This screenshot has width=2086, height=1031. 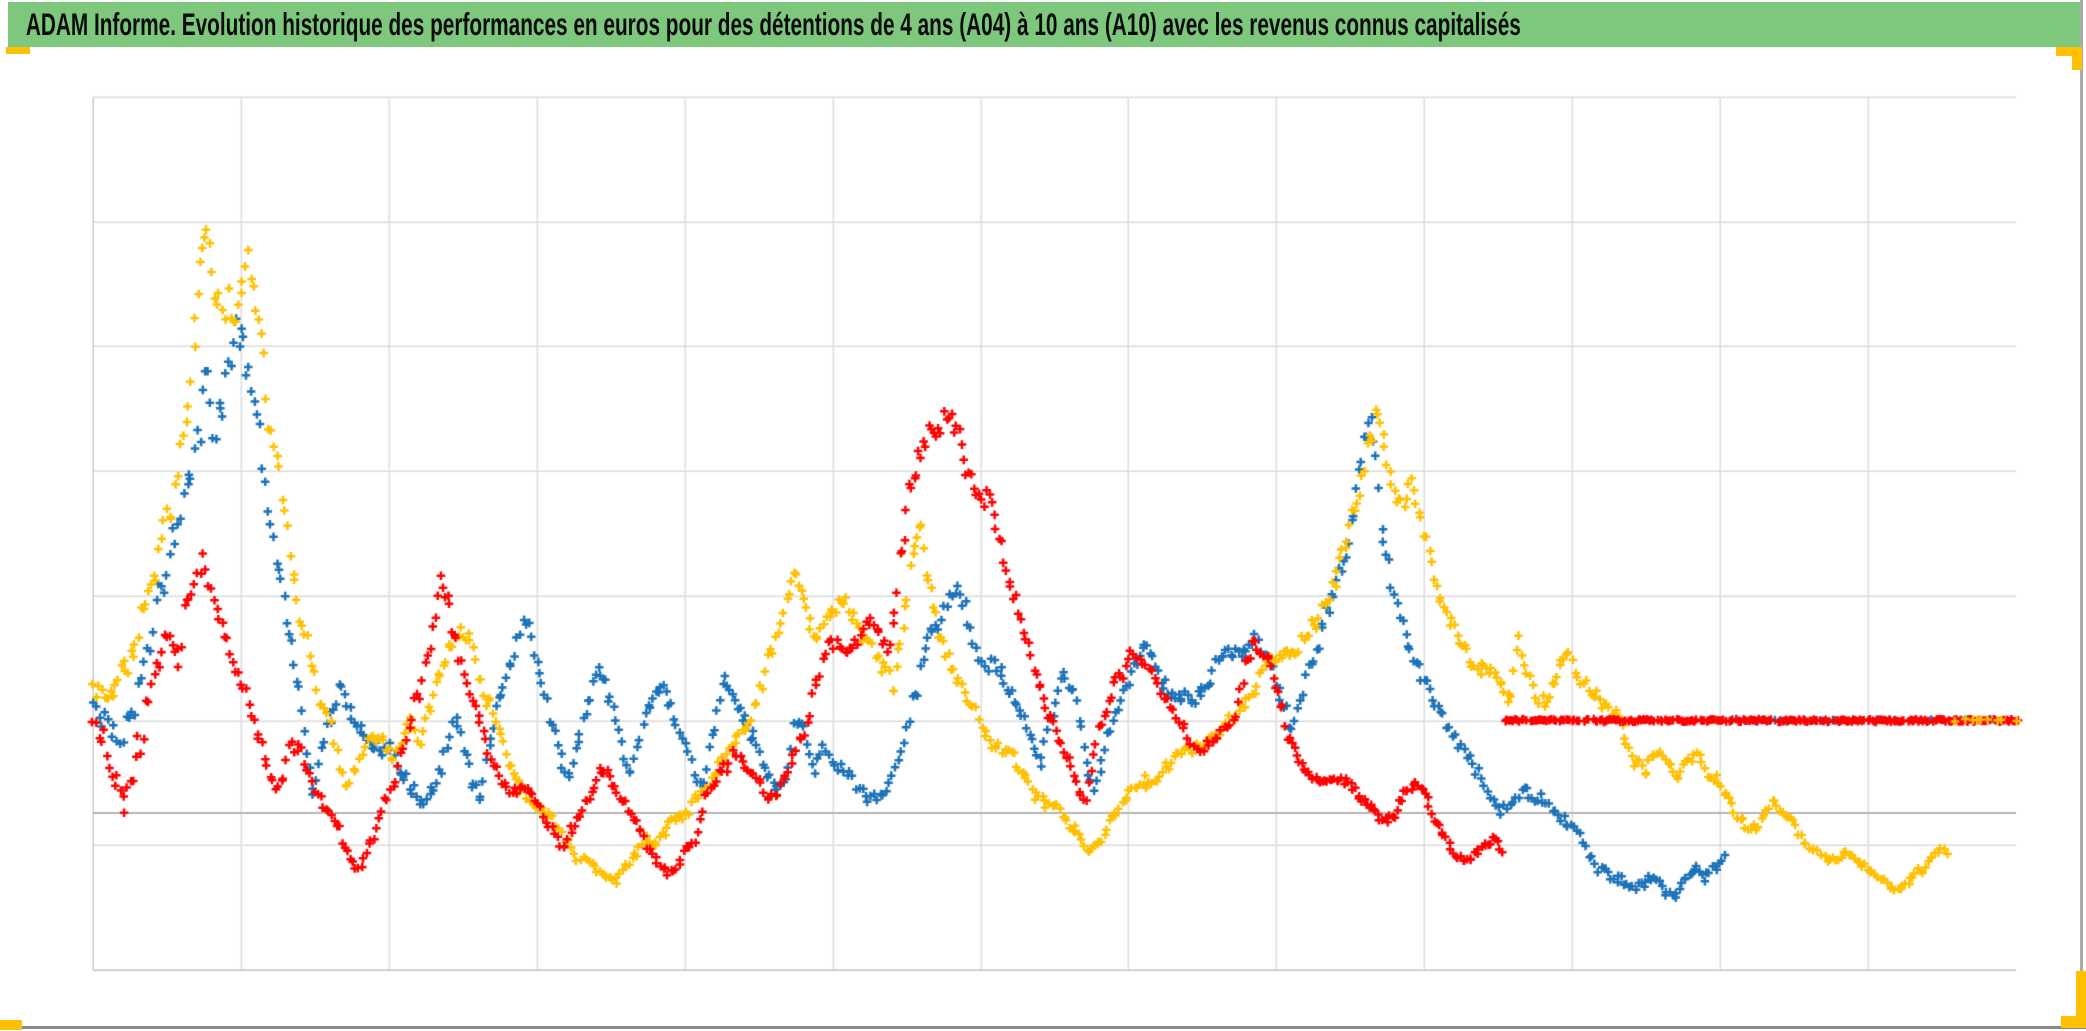 What do you see at coordinates (18, 50) in the screenshot?
I see `corner-accent-top-left` at bounding box center [18, 50].